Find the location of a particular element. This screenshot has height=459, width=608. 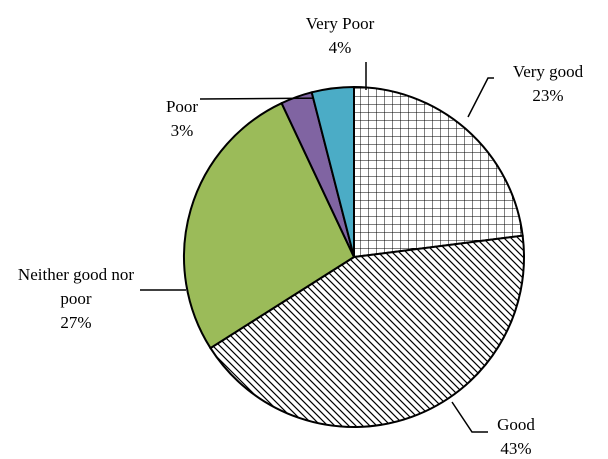

slice-label: Good 43% is located at coordinates (516, 436).